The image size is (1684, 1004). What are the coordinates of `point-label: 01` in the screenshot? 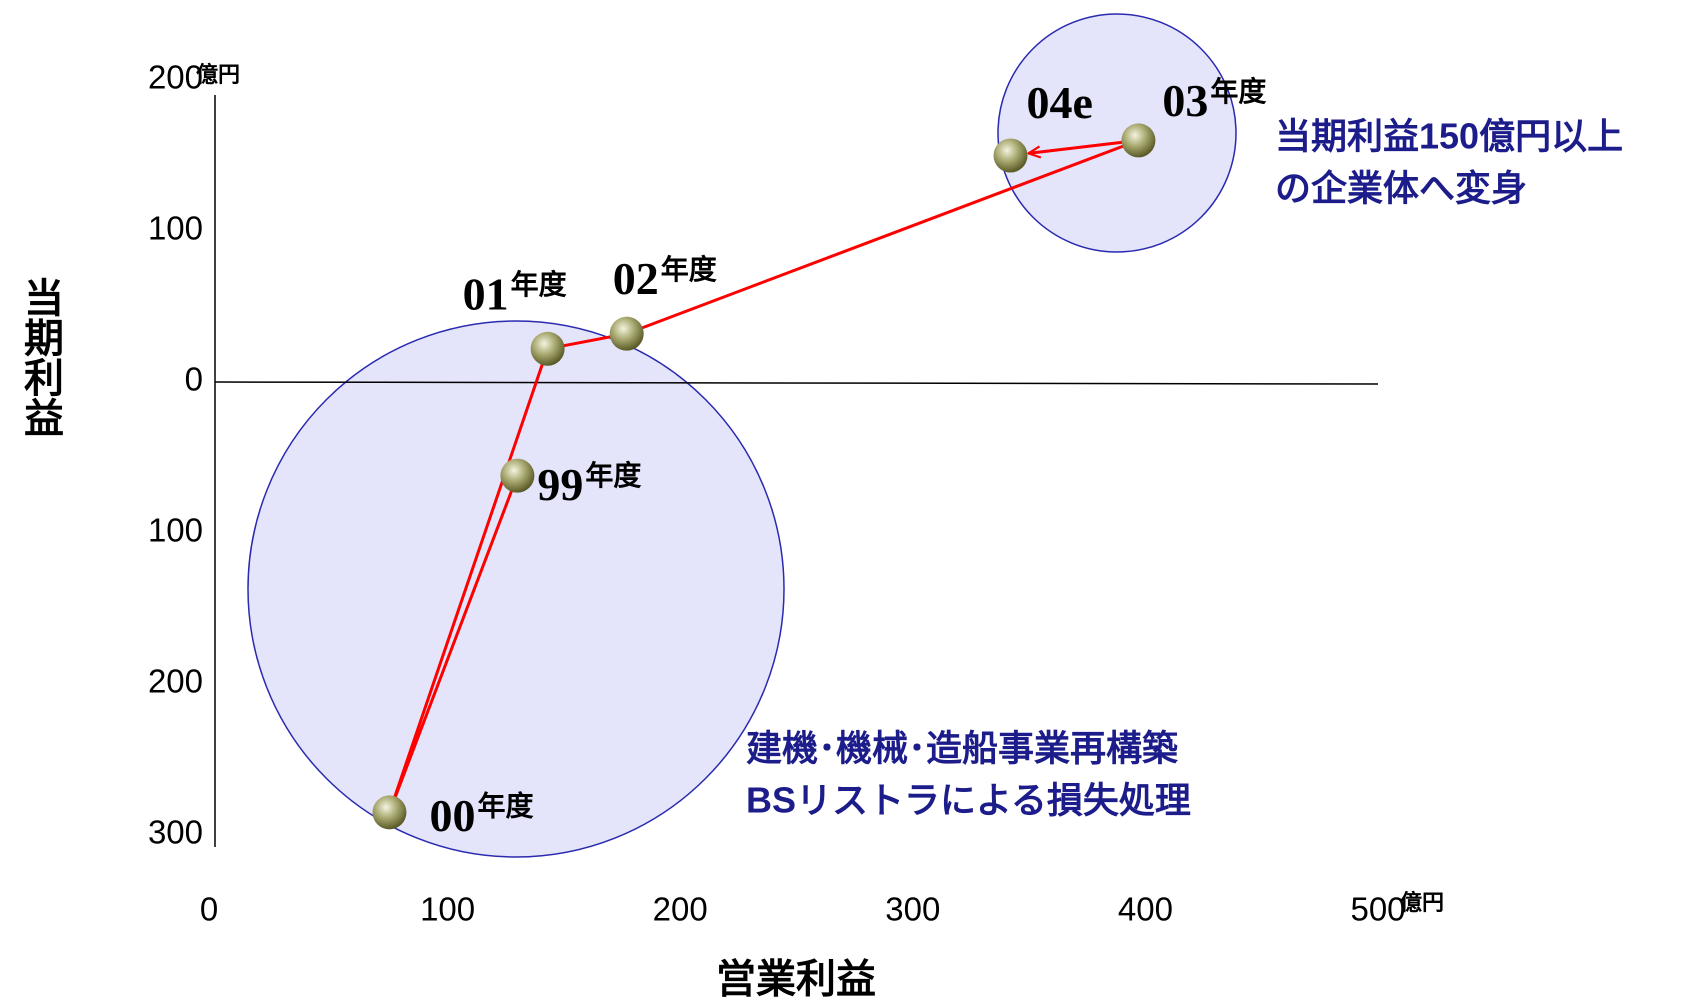 It's located at (486, 293).